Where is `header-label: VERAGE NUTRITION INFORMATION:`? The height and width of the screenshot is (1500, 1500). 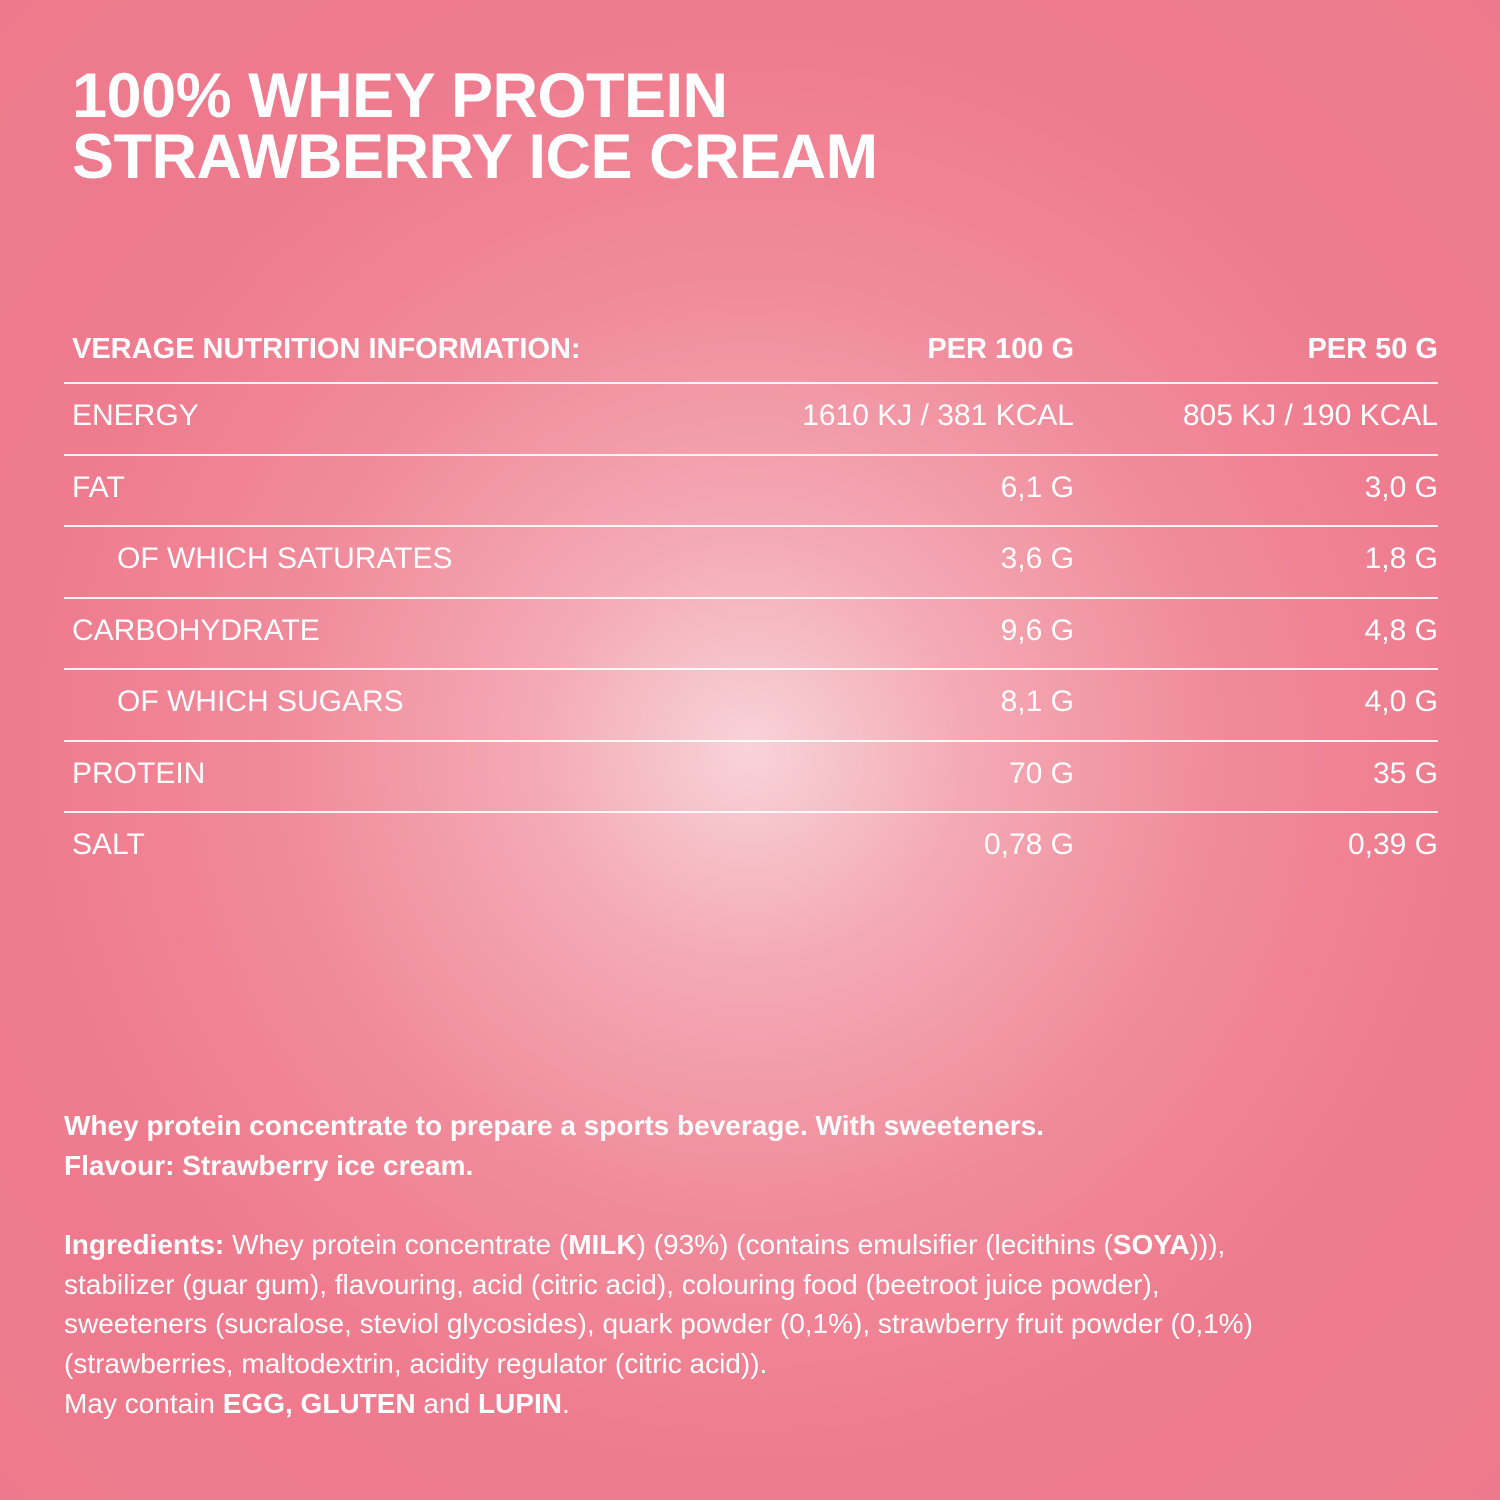
header-label: VERAGE NUTRITION INFORMATION: is located at coordinates (326, 349).